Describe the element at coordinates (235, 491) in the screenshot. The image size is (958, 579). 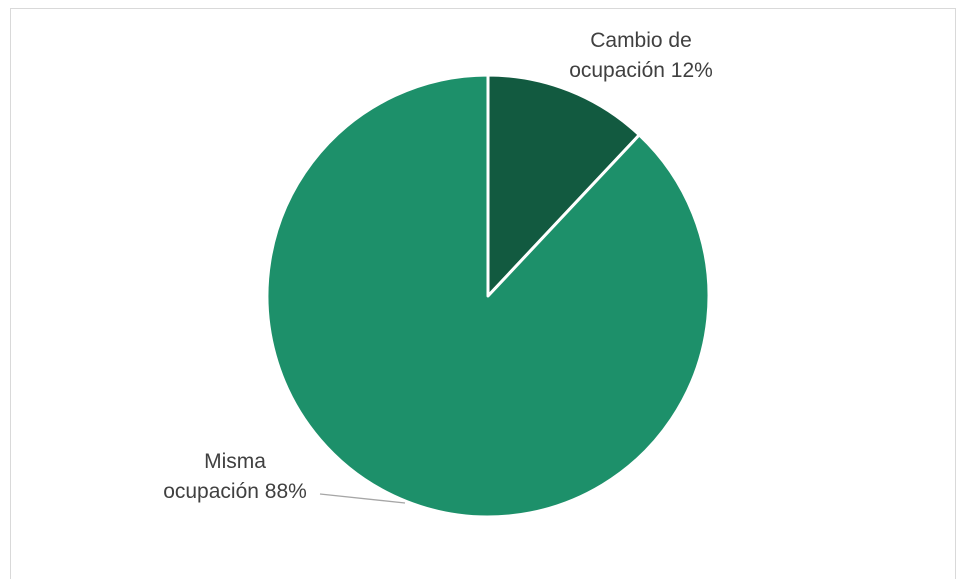
I see `label-misma-line2: ocupación 88%` at that location.